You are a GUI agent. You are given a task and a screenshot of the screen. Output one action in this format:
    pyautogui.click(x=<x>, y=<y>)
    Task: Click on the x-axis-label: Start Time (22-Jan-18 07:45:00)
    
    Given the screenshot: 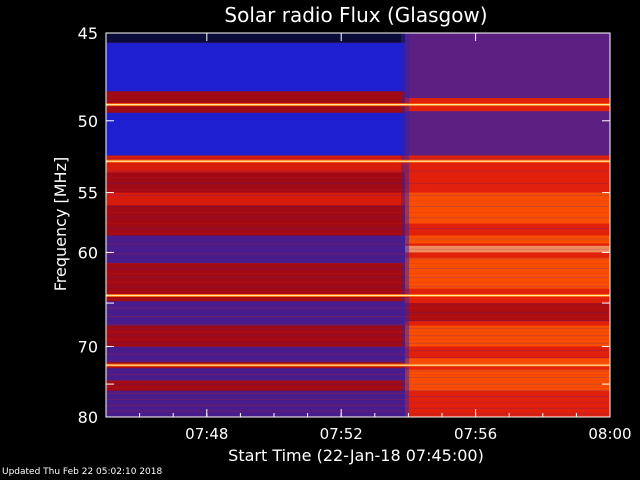 What is the action you would take?
    pyautogui.click(x=356, y=455)
    